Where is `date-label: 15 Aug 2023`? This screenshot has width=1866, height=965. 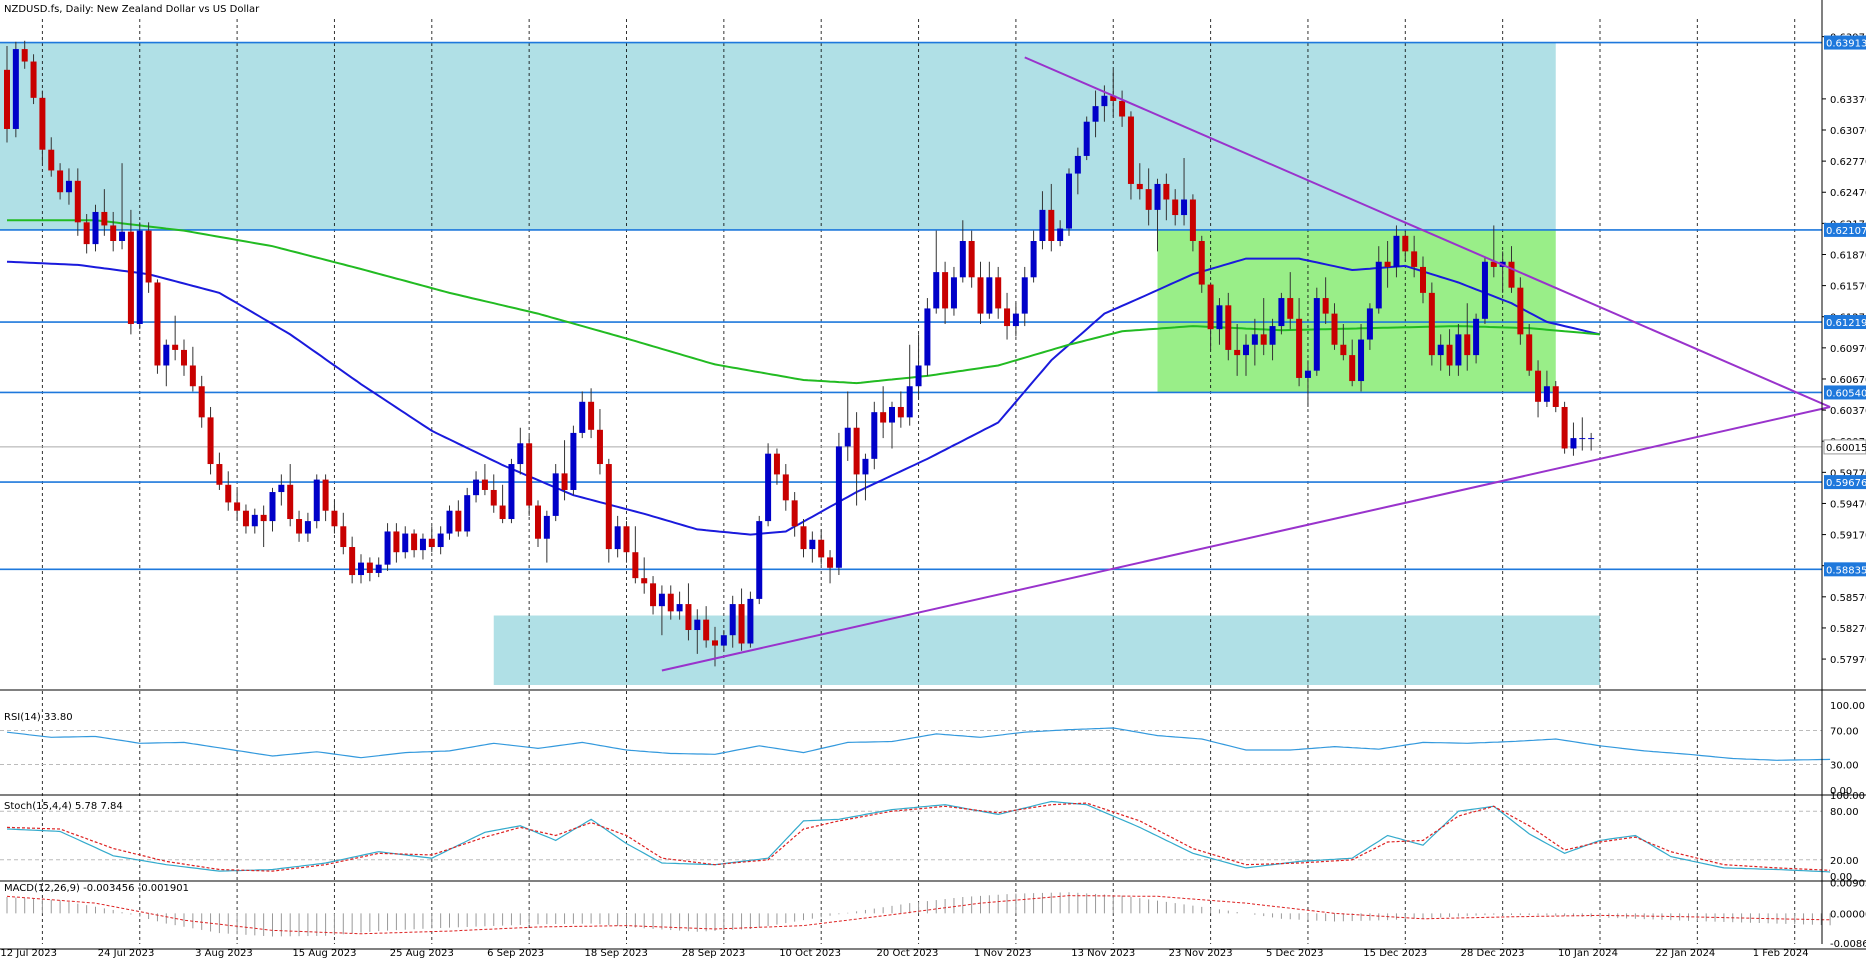
date-label: 15 Aug 2023 is located at coordinates (324, 953).